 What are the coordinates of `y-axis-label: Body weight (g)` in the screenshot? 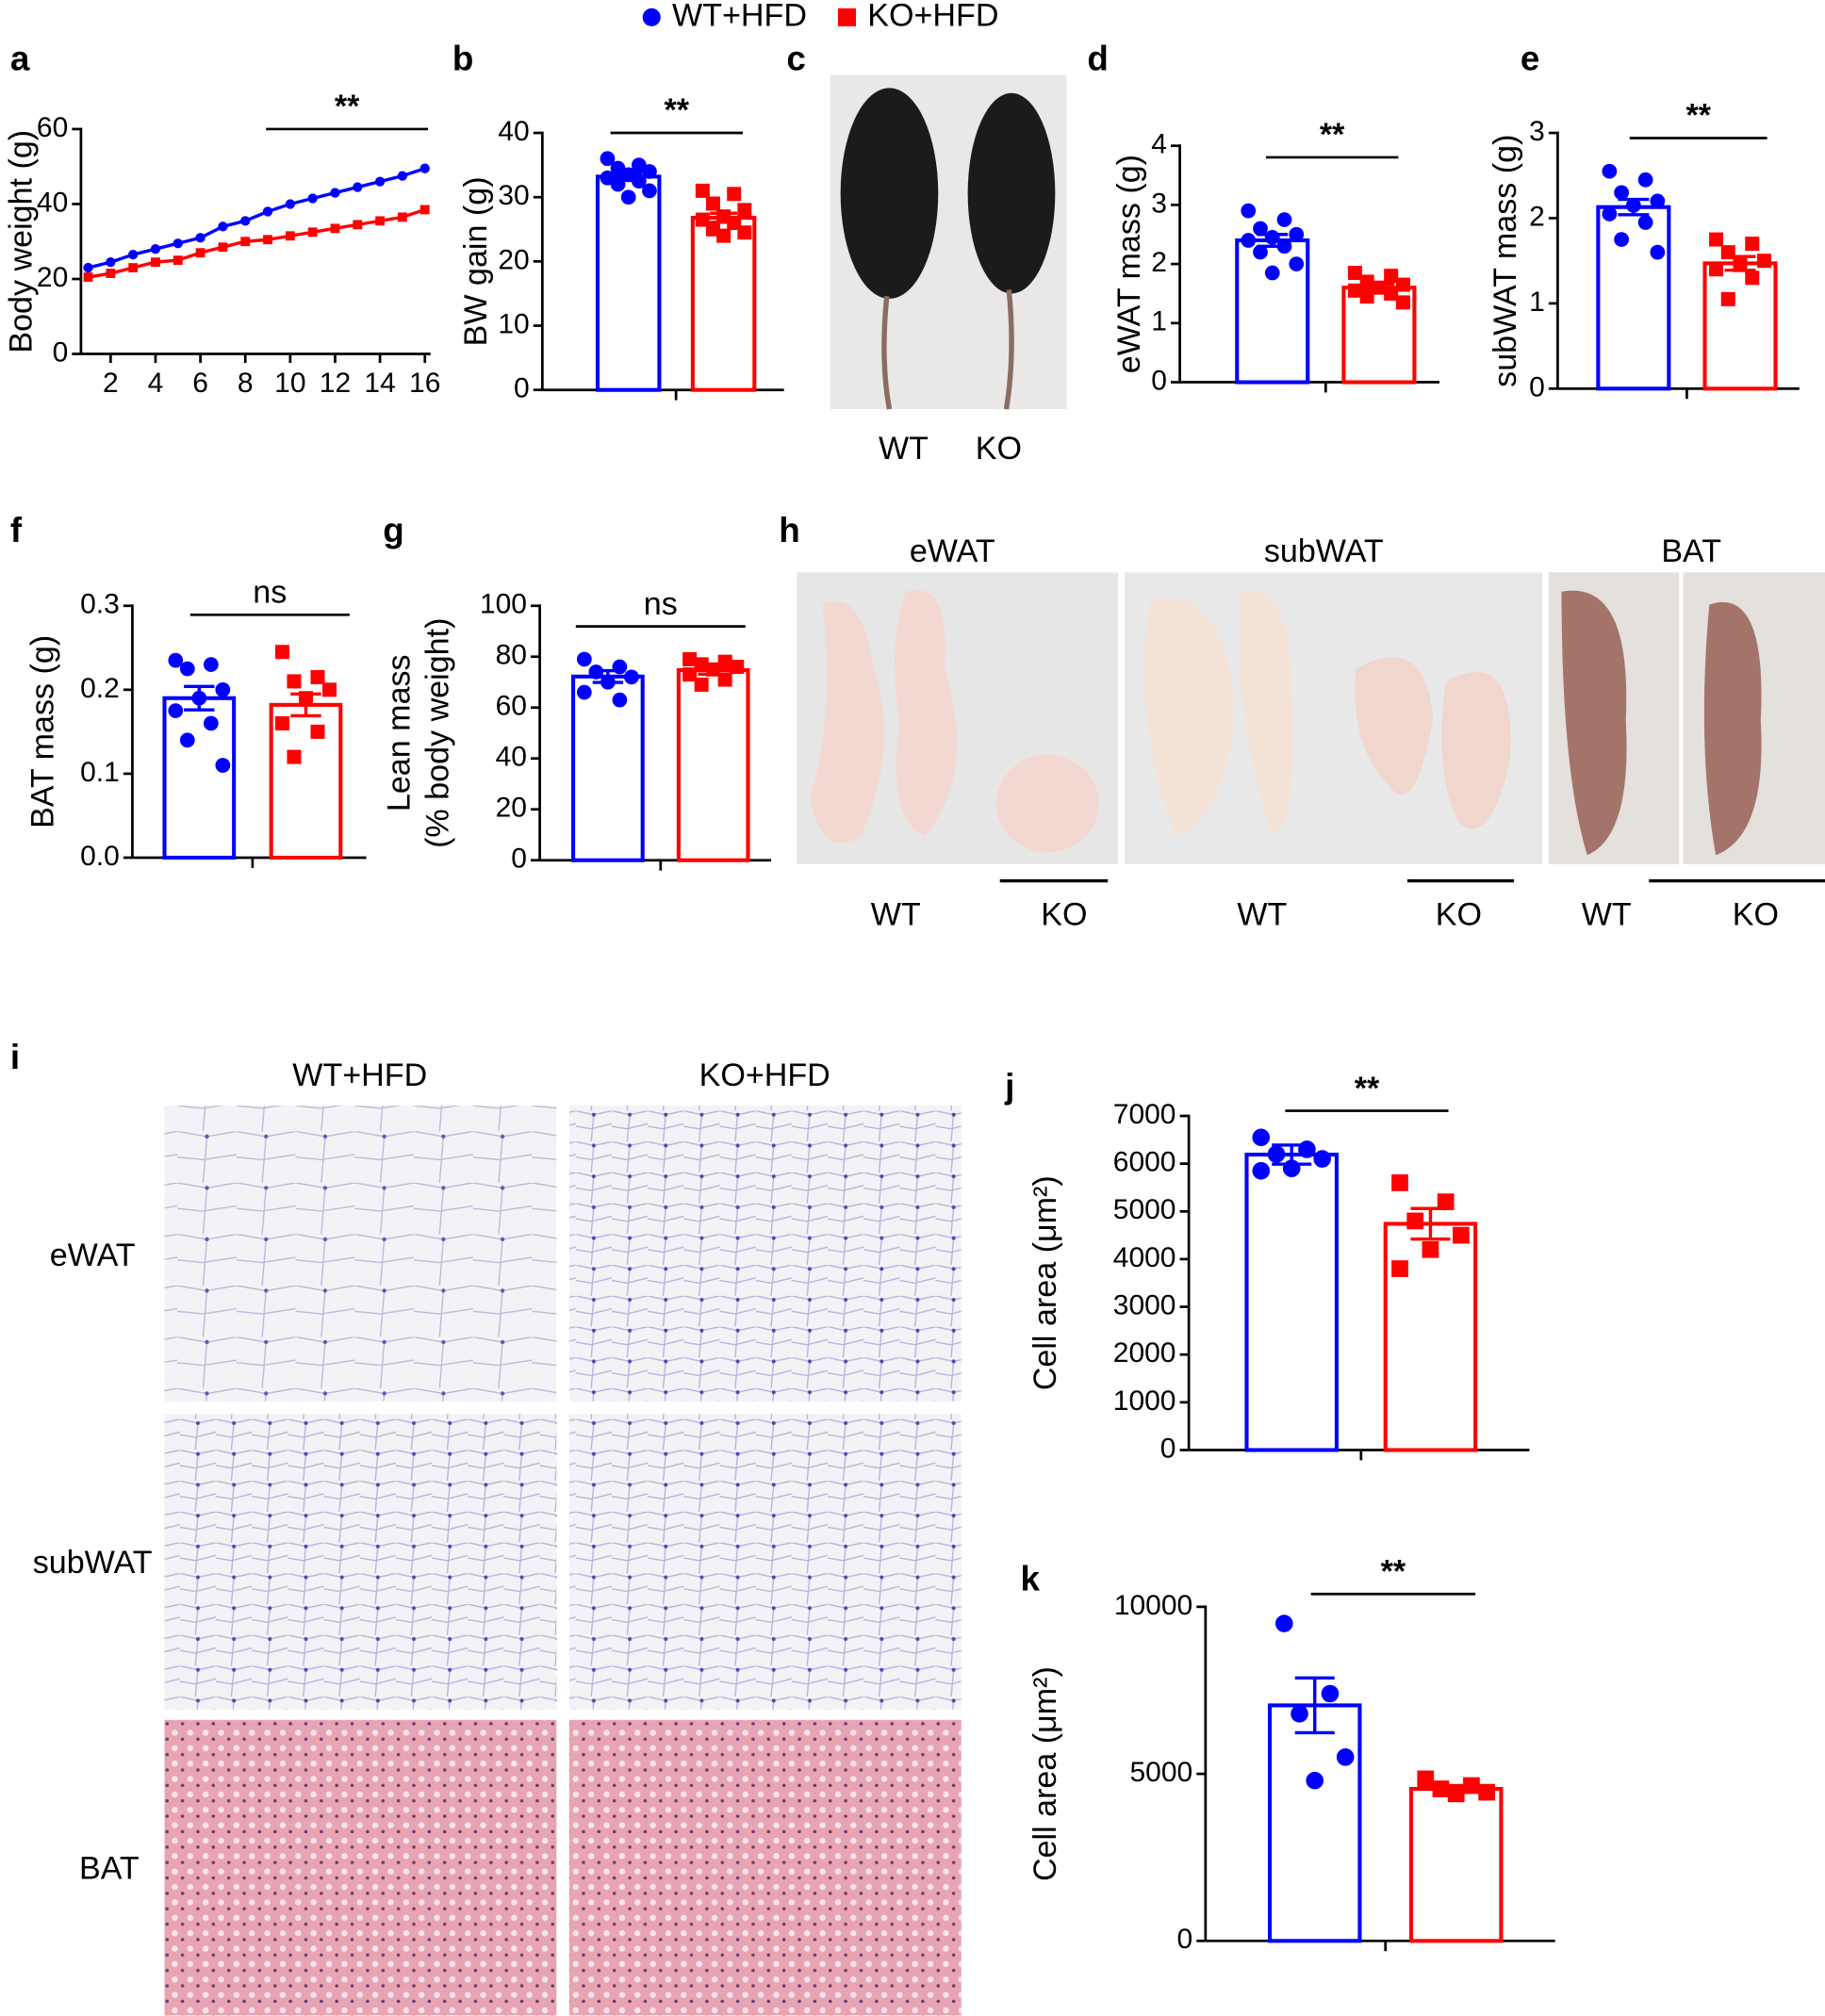 It's located at (22, 241).